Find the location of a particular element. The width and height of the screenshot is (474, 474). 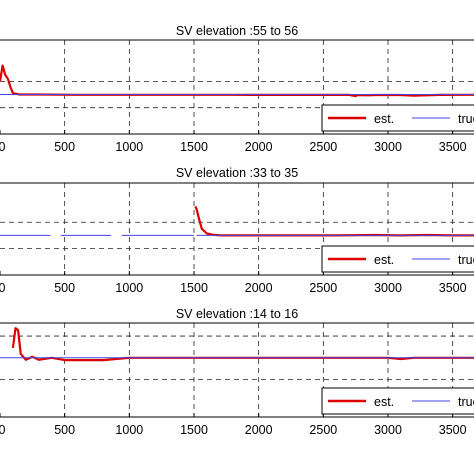

subplot-title: SV elevation :55 to 56 is located at coordinates (237, 31).